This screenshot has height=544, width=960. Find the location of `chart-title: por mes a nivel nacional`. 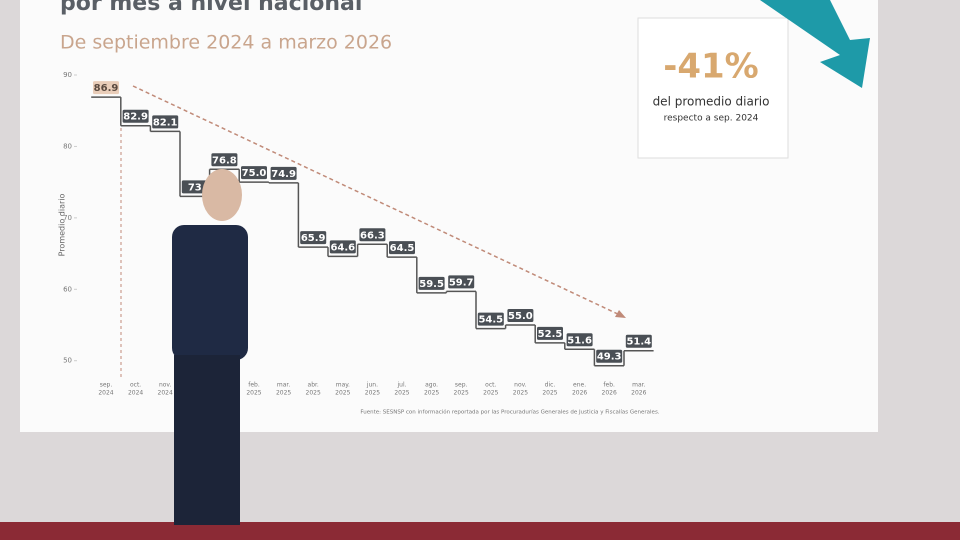

chart-title: por mes a nivel nacional is located at coordinates (211, 8).